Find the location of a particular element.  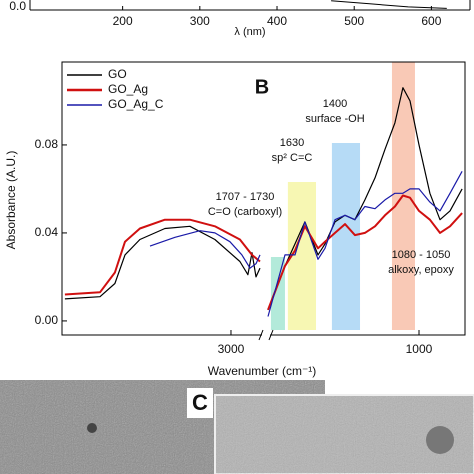

annotation: C=O (carboxyl) is located at coordinates (245, 212).